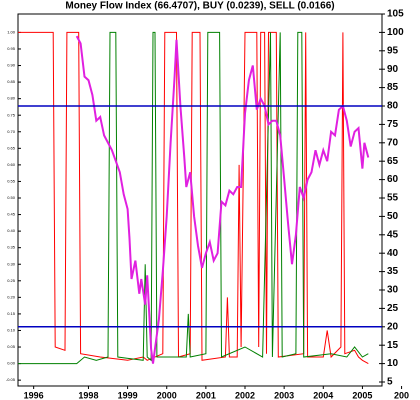 The image size is (420, 400). Describe the element at coordinates (393, 253) in the screenshot. I see `y2-tick-label: 40` at that location.